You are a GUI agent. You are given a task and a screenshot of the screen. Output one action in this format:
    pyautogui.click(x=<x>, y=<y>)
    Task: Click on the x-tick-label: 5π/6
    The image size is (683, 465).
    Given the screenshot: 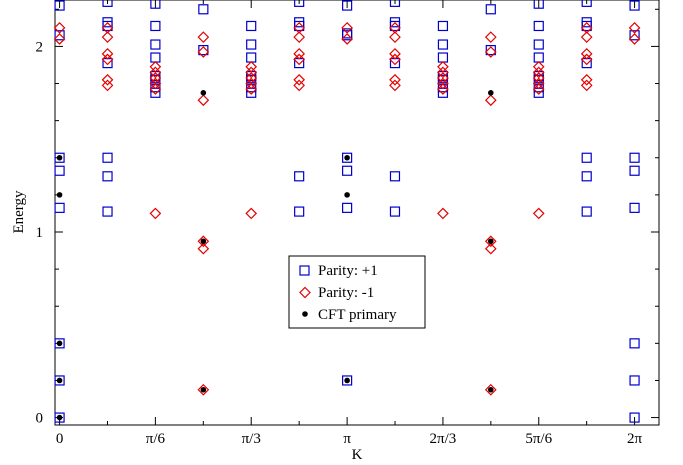 What is the action you would take?
    pyautogui.click(x=538, y=439)
    